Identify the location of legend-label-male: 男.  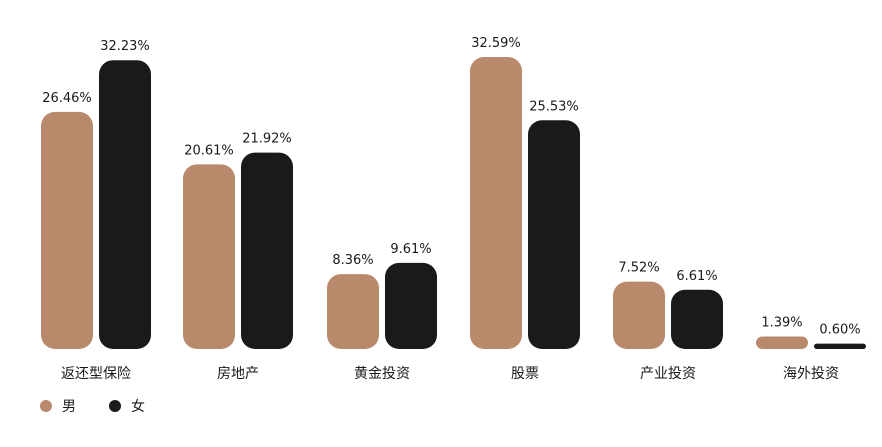
(69, 407).